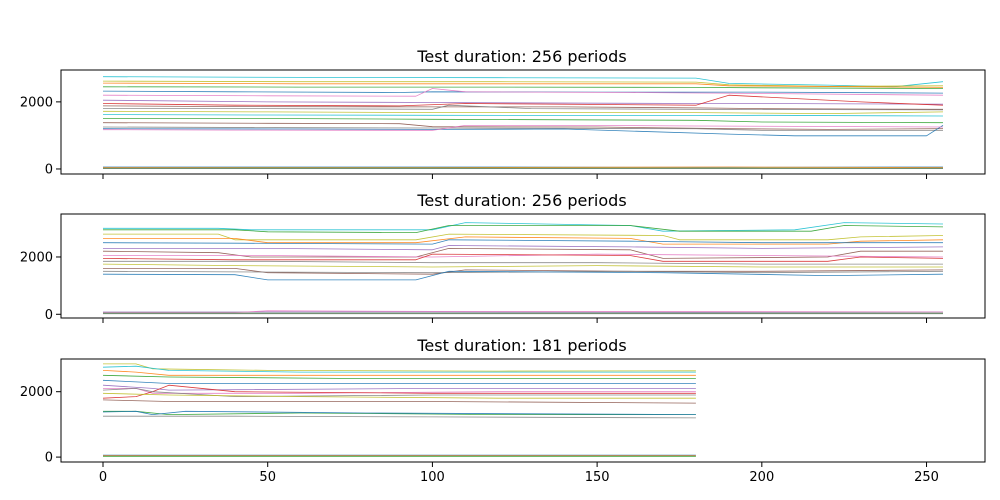  I want to click on panel-1-y-tick-label-2000: 2000, so click(36, 102).